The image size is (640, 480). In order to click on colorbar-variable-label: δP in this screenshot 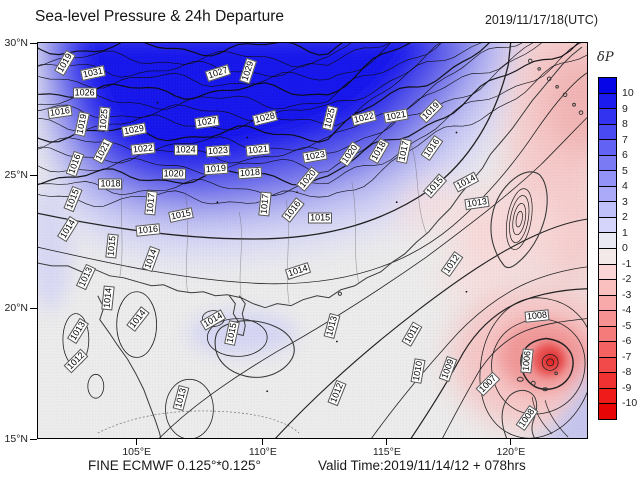, I will do `click(605, 57)`.